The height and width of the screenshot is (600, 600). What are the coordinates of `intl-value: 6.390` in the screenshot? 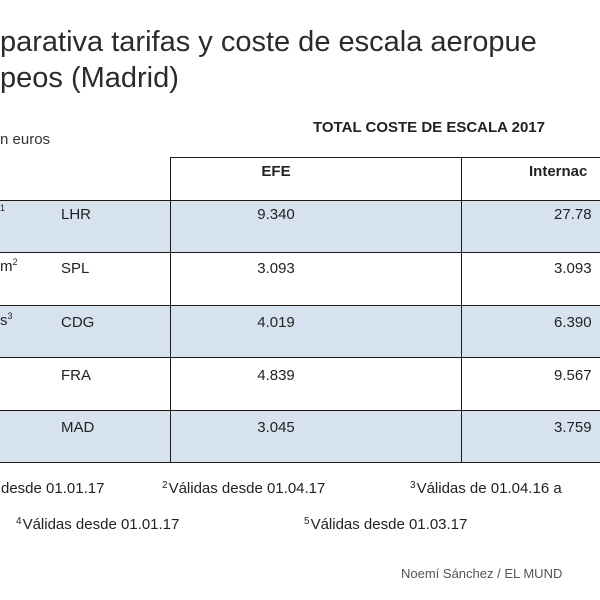 It's located at (573, 322).